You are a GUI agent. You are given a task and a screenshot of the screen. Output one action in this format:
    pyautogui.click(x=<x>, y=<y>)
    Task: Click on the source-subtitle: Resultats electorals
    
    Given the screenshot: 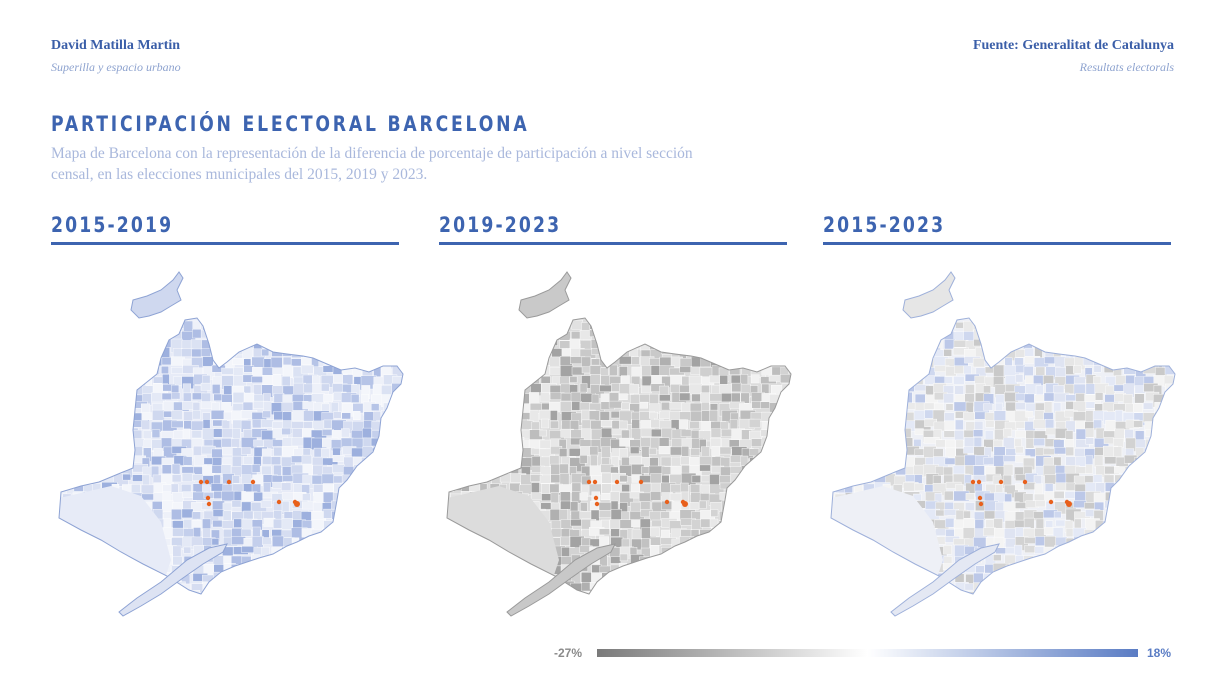 What is the action you would take?
    pyautogui.click(x=1126, y=67)
    